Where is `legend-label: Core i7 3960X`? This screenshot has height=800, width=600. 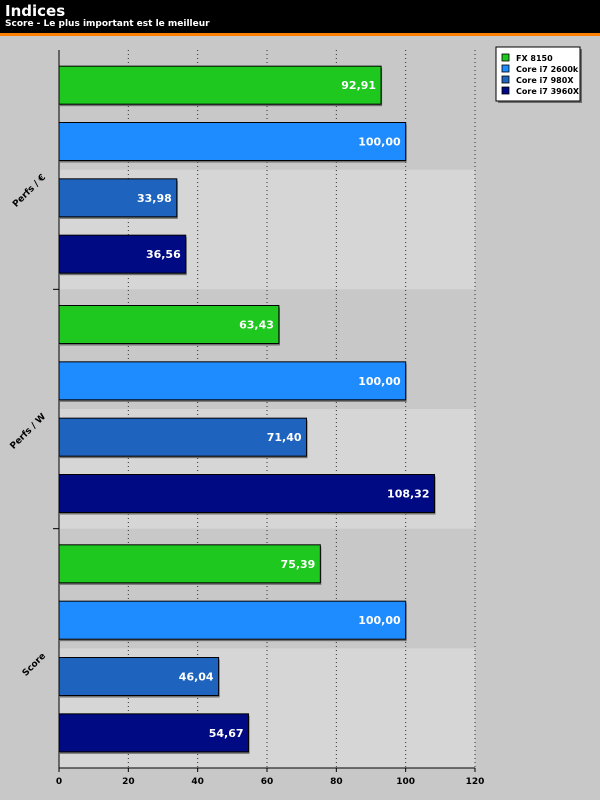 legend-label: Core i7 3960X is located at coordinates (548, 91).